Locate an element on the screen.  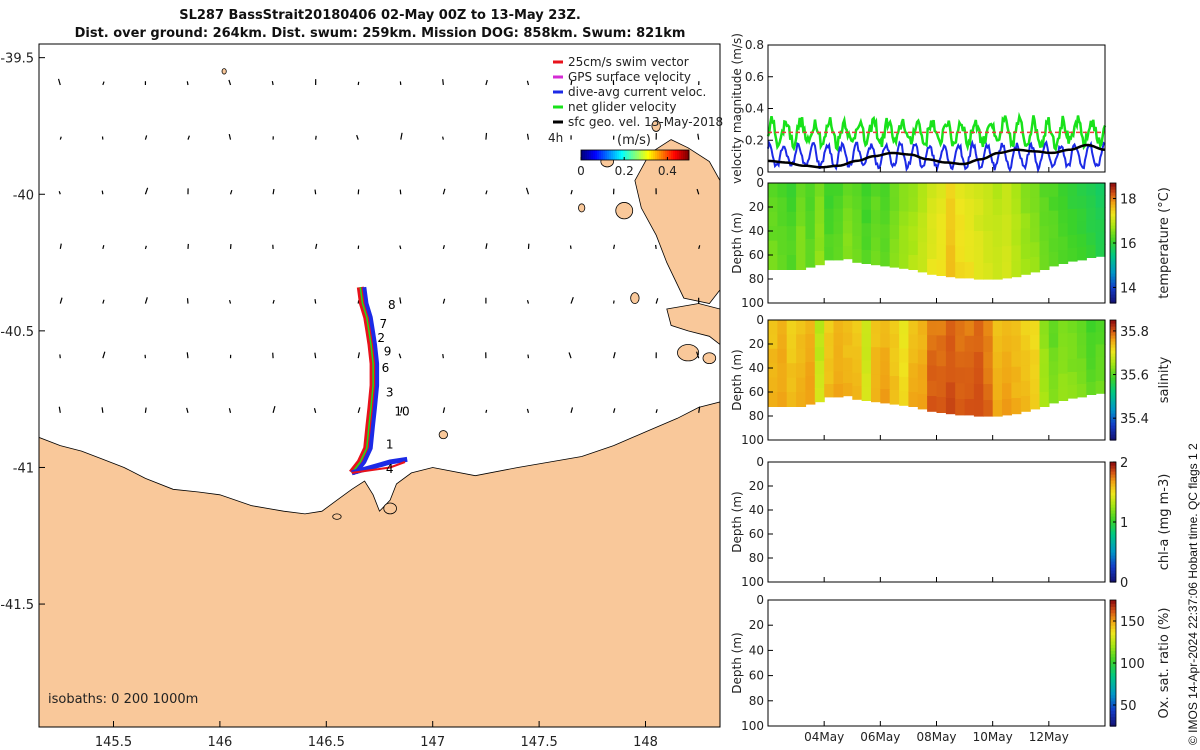
colorbar-tick-label: 0 is located at coordinates (1124, 583).